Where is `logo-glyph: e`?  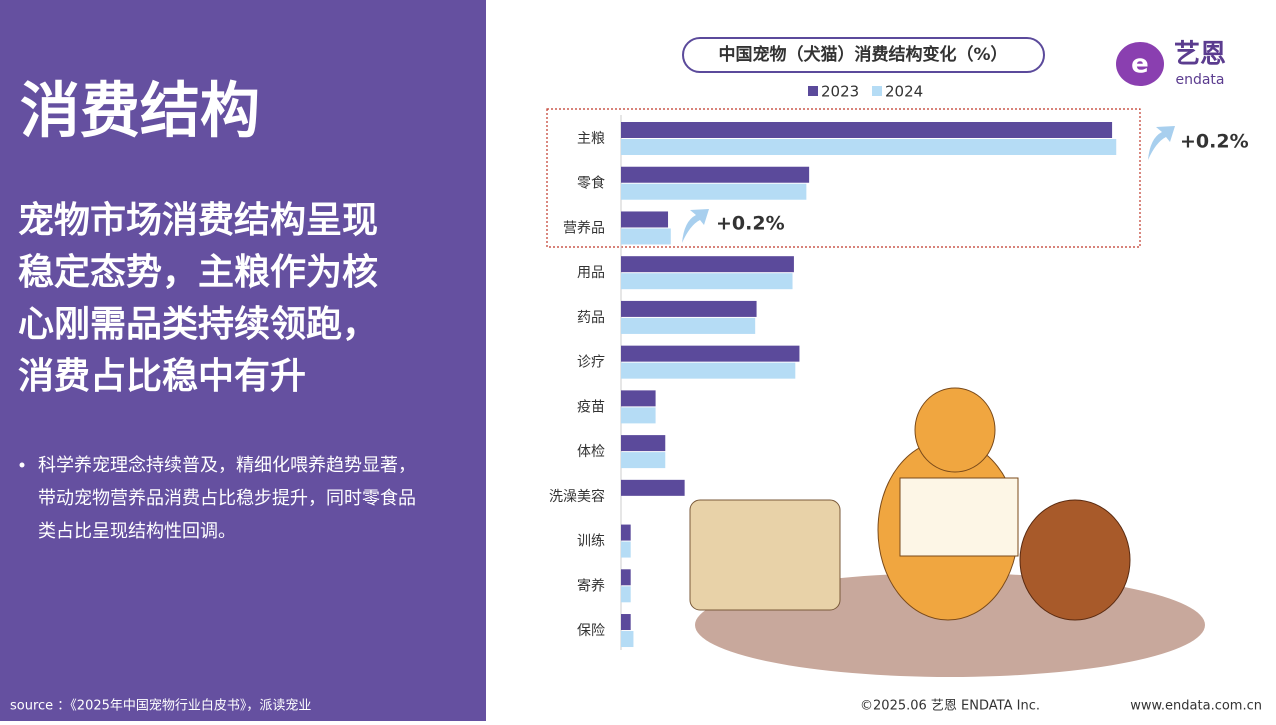 logo-glyph: e is located at coordinates (1140, 65).